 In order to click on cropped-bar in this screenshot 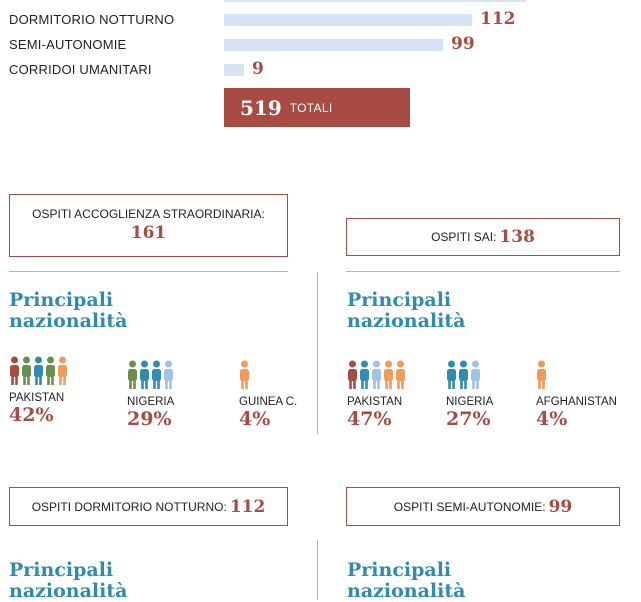, I will do `click(375, 1)`.